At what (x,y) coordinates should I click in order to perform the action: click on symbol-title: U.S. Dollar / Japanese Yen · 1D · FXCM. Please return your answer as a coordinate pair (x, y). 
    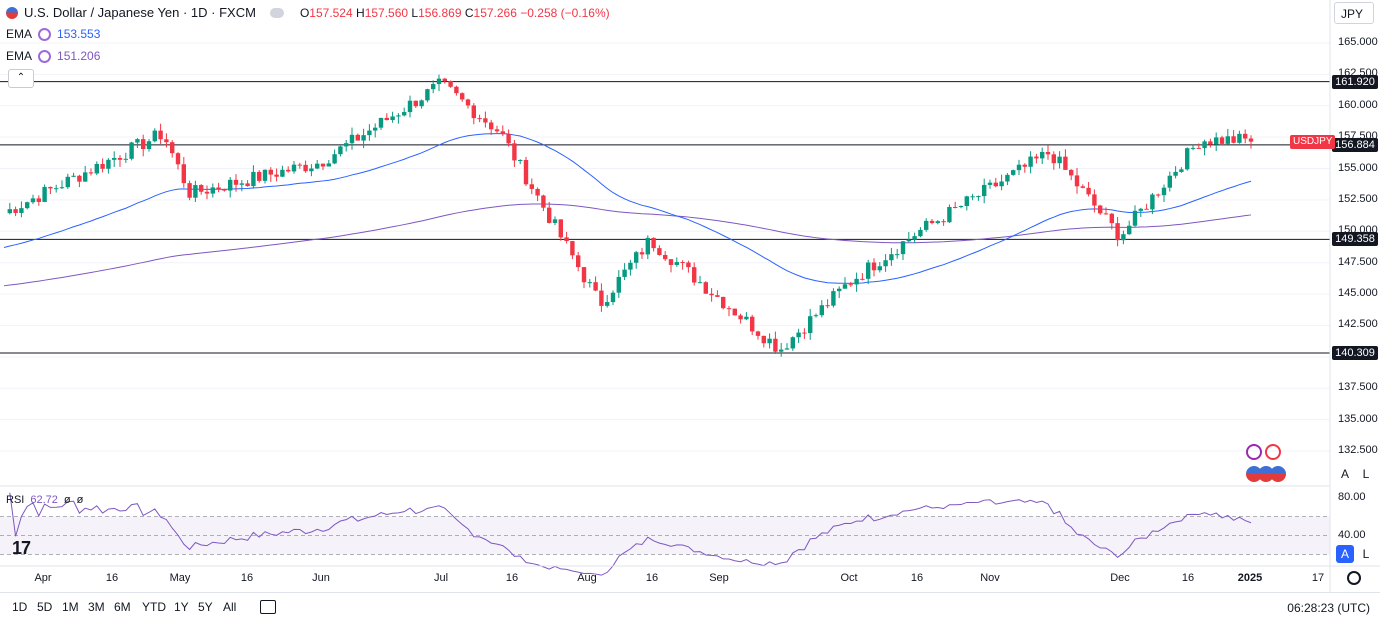
    Looking at the image, I should click on (140, 12).